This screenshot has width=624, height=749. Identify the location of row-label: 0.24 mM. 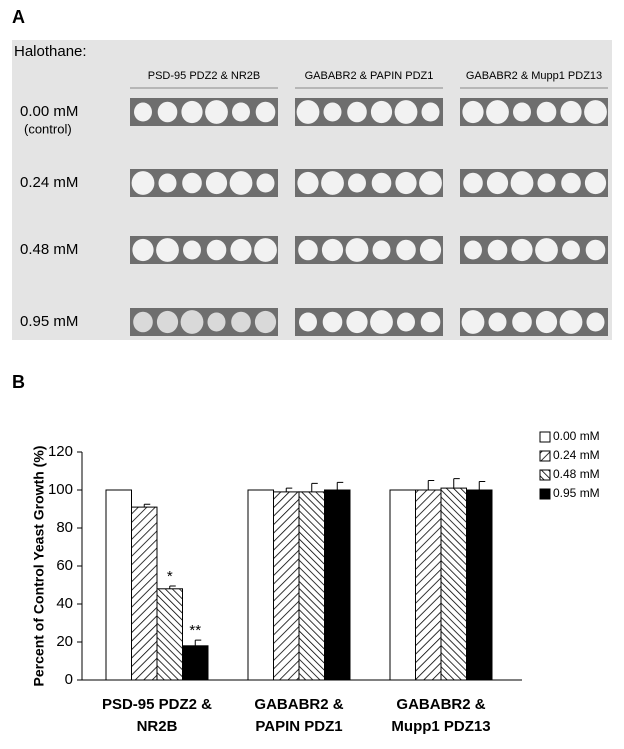
(49, 182).